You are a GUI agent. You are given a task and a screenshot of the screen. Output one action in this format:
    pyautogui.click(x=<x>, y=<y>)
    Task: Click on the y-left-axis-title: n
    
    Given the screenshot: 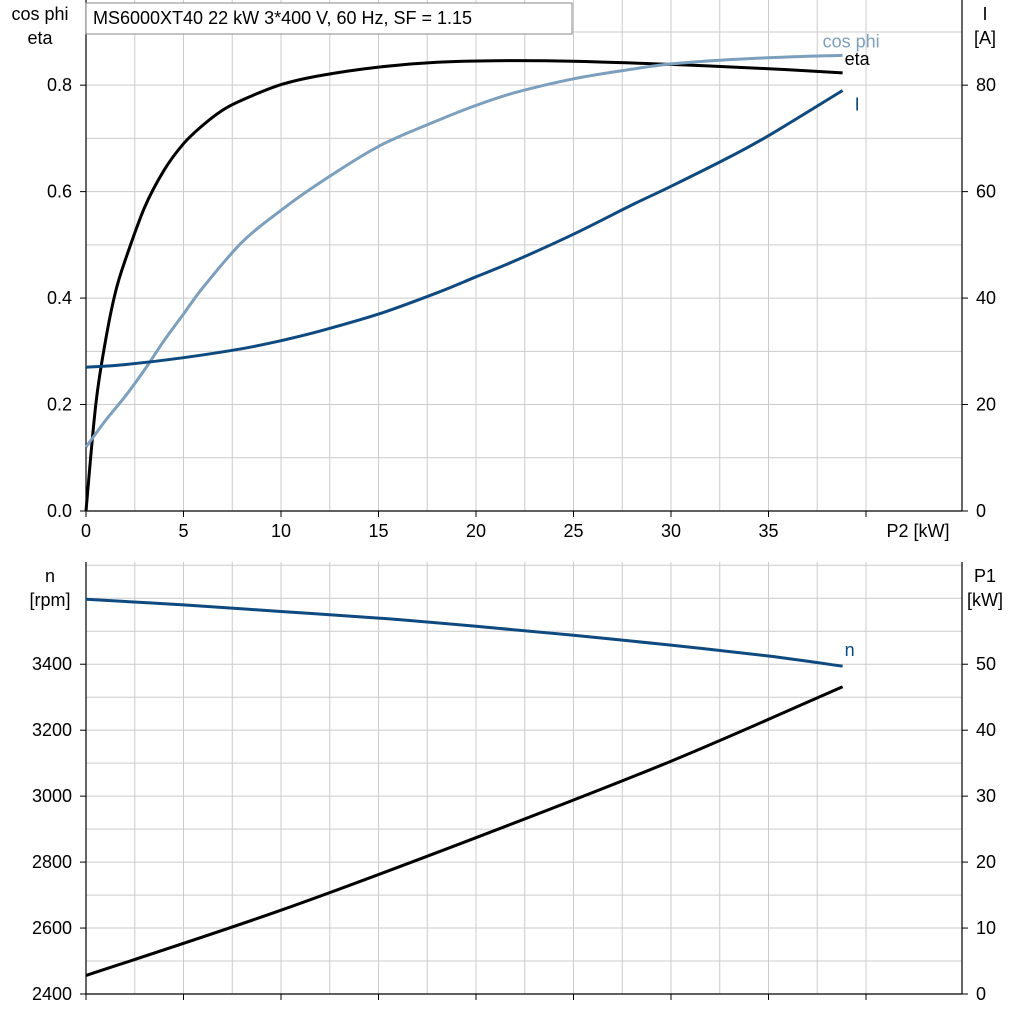 What is the action you would take?
    pyautogui.click(x=50, y=576)
    